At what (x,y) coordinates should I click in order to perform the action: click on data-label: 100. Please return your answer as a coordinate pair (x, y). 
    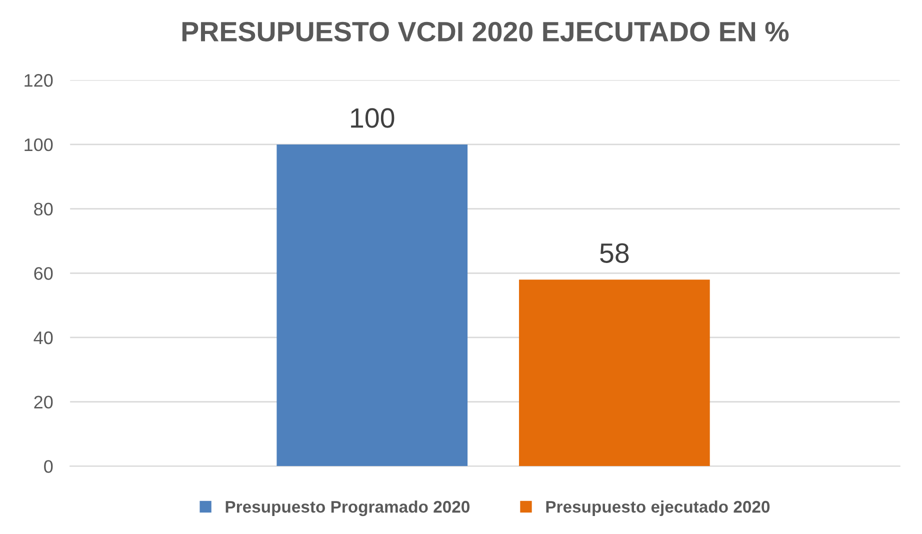
    Looking at the image, I should click on (372, 118).